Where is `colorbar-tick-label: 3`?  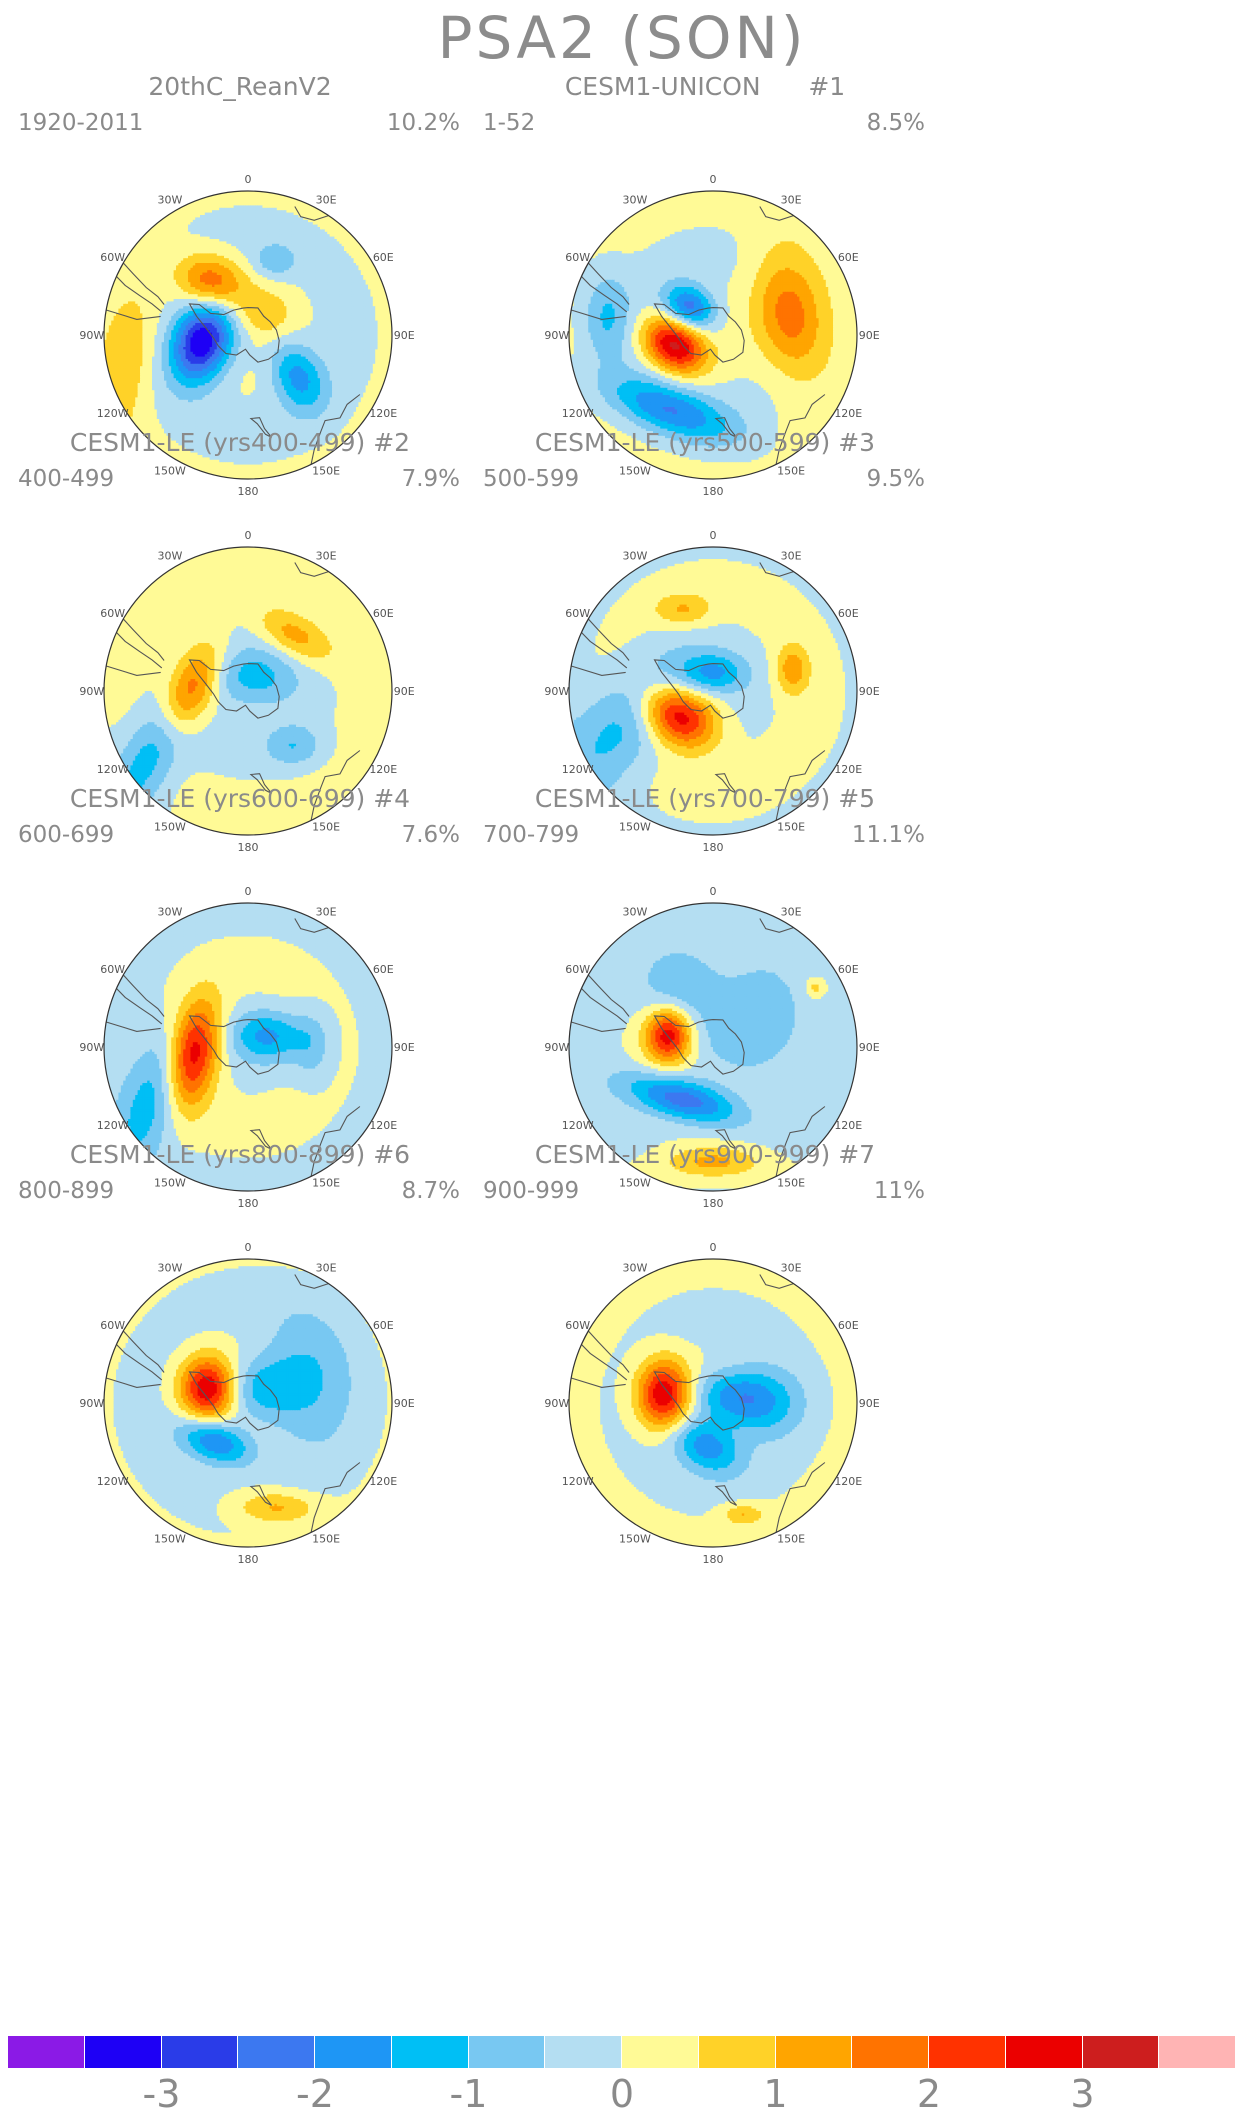 colorbar-tick-label: 3 is located at coordinates (1082, 2094).